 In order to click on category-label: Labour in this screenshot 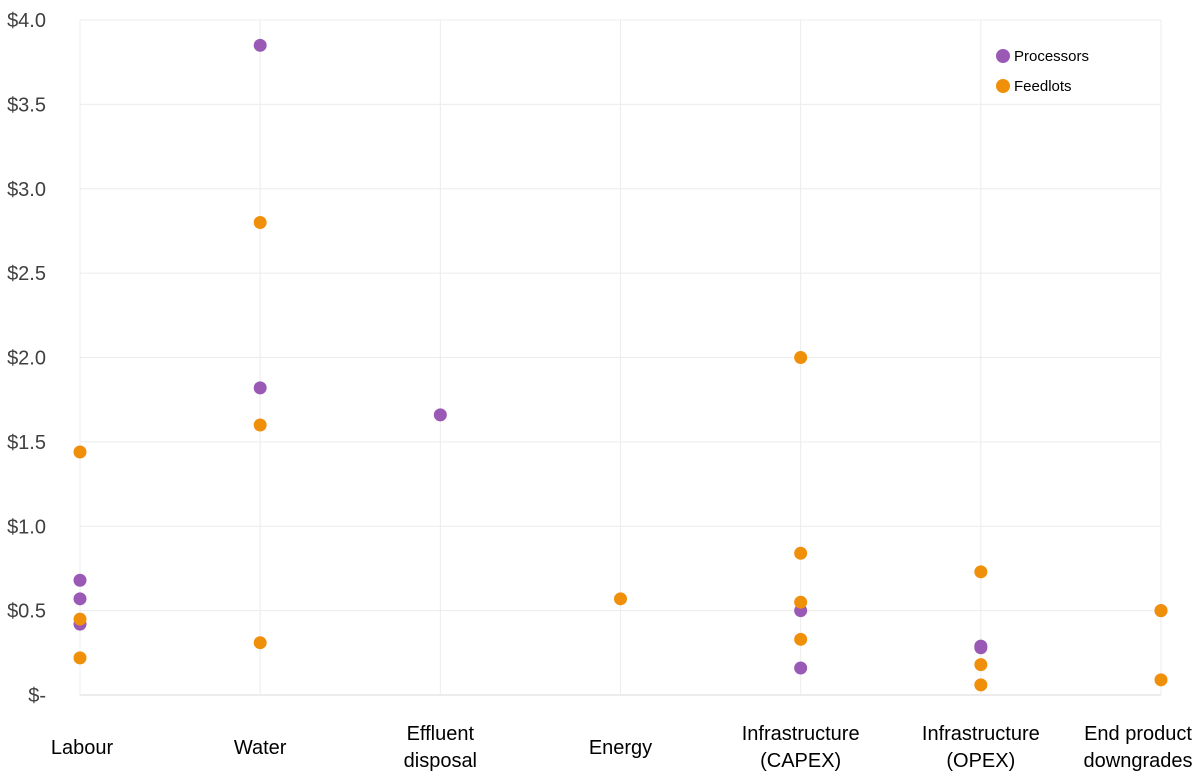, I will do `click(82, 748)`.